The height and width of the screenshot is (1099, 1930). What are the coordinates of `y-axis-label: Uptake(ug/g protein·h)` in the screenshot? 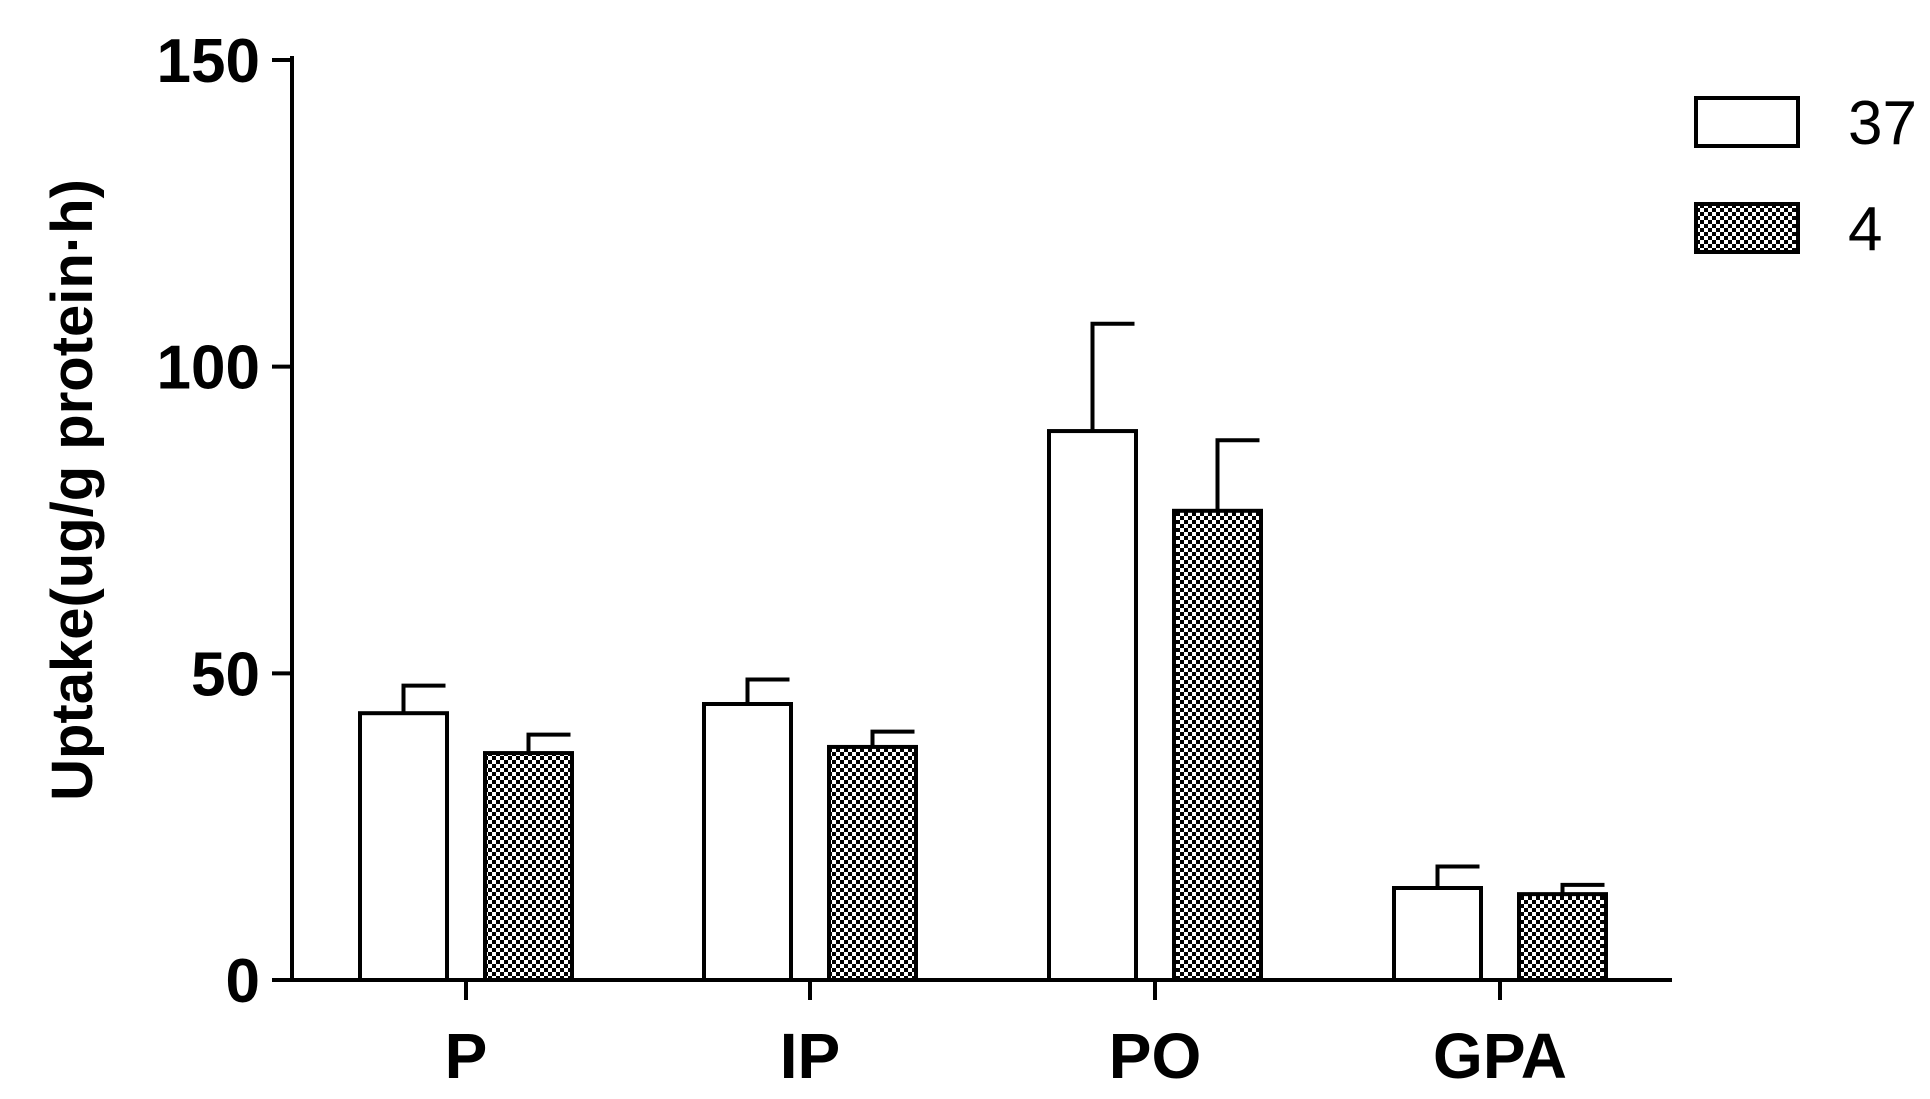 It's located at (72, 490).